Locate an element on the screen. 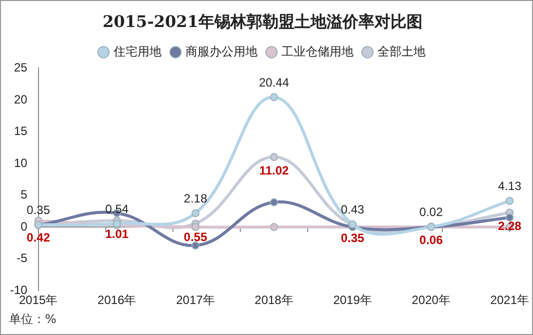  x-tick-label: 2019年 is located at coordinates (352, 300).